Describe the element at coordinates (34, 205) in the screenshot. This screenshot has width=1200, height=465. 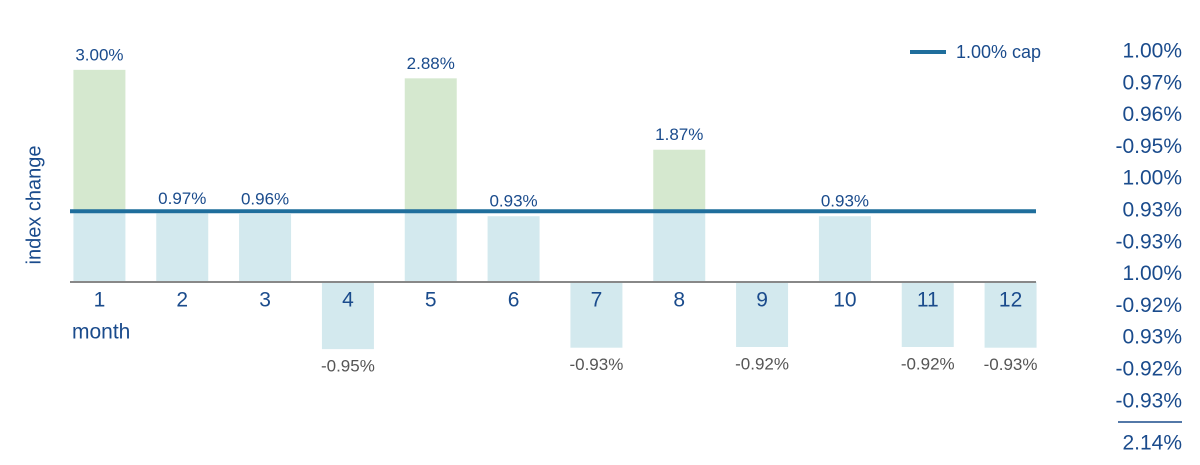
I see `y-axis-label: index change` at that location.